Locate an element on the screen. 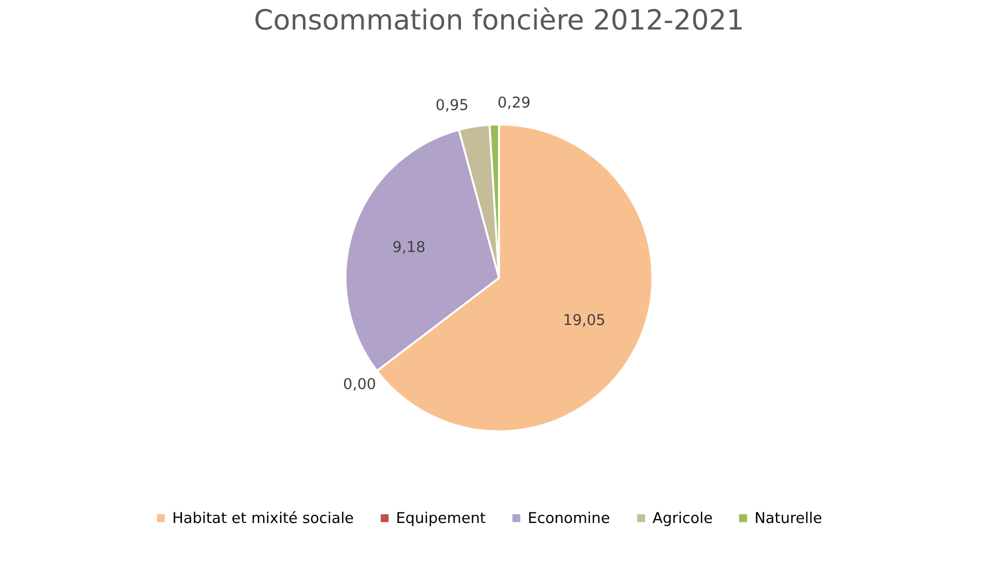  legend-label: Naturelle is located at coordinates (788, 518).